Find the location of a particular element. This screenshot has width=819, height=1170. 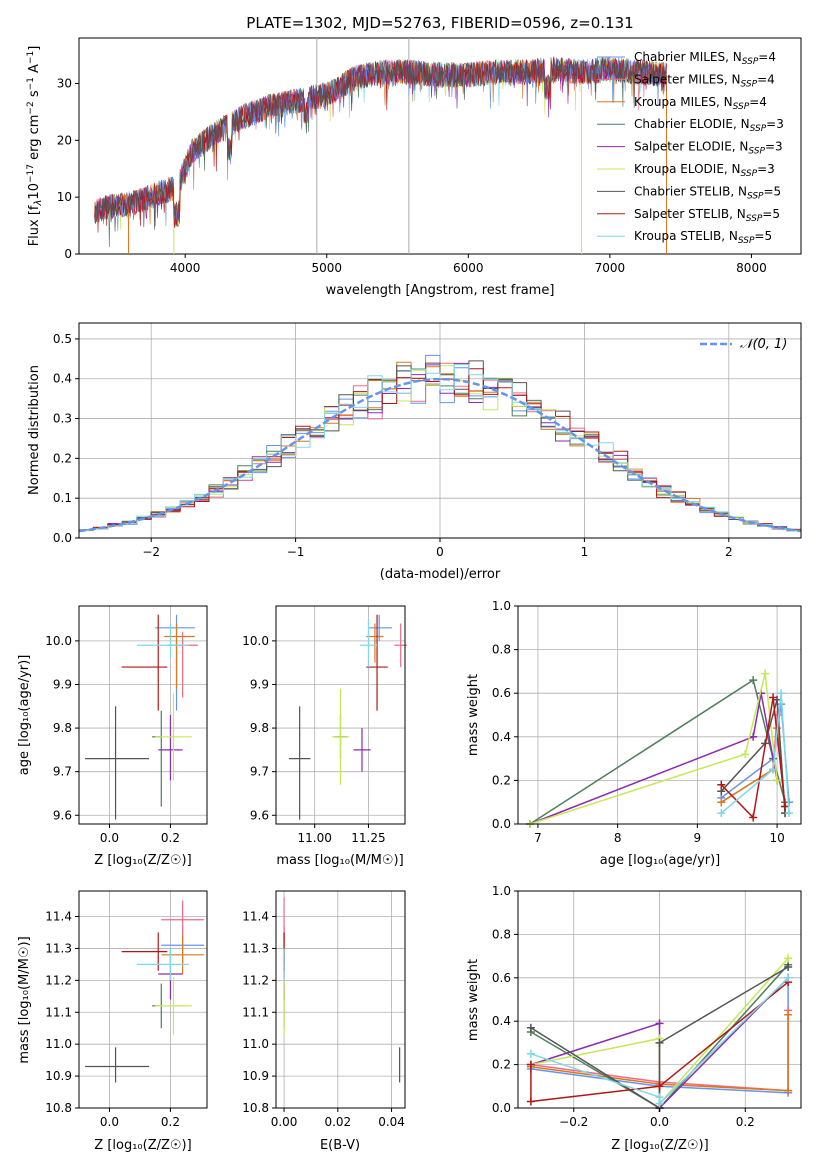

age-vs-z-ylabel: age [log₁₀(age/yr)] is located at coordinates (24, 715).